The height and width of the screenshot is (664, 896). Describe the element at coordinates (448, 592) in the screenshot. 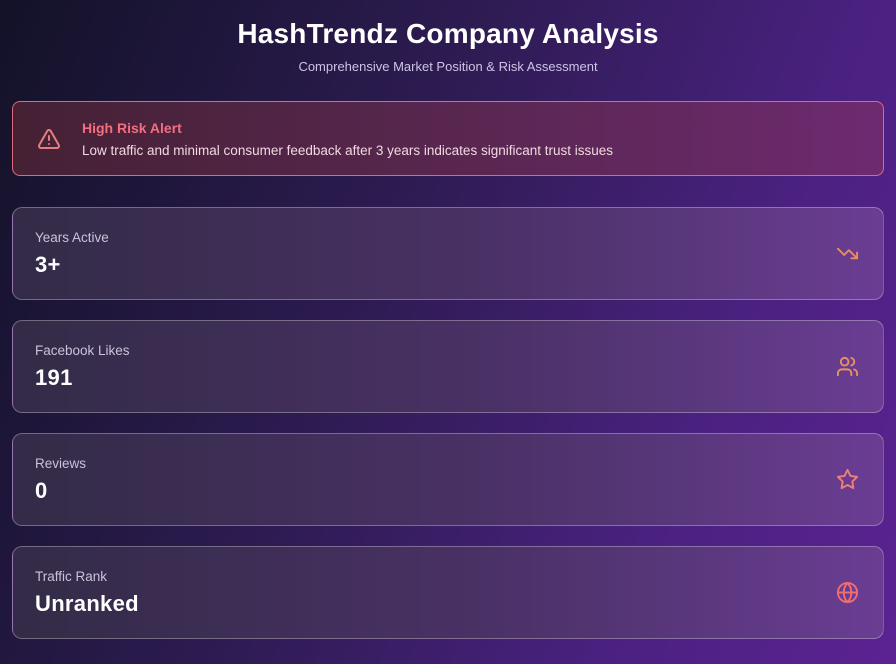

I see `stat-card-traffic-rank: Traffic Rank Unranked` at that location.